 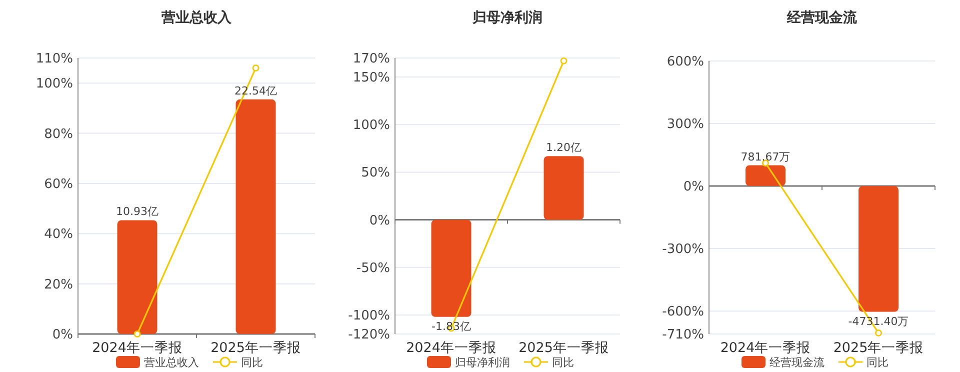 I want to click on legend-label: 经营现金流, so click(x=797, y=362).